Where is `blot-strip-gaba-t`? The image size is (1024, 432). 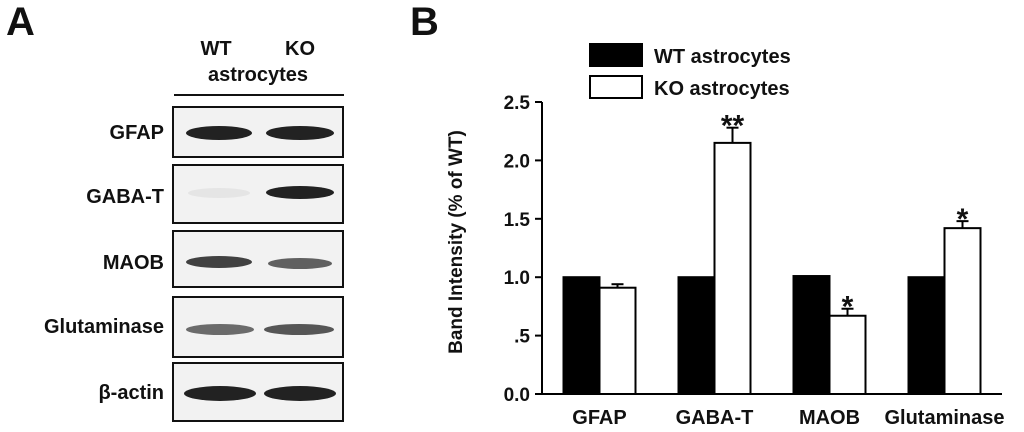 blot-strip-gaba-t is located at coordinates (258, 194).